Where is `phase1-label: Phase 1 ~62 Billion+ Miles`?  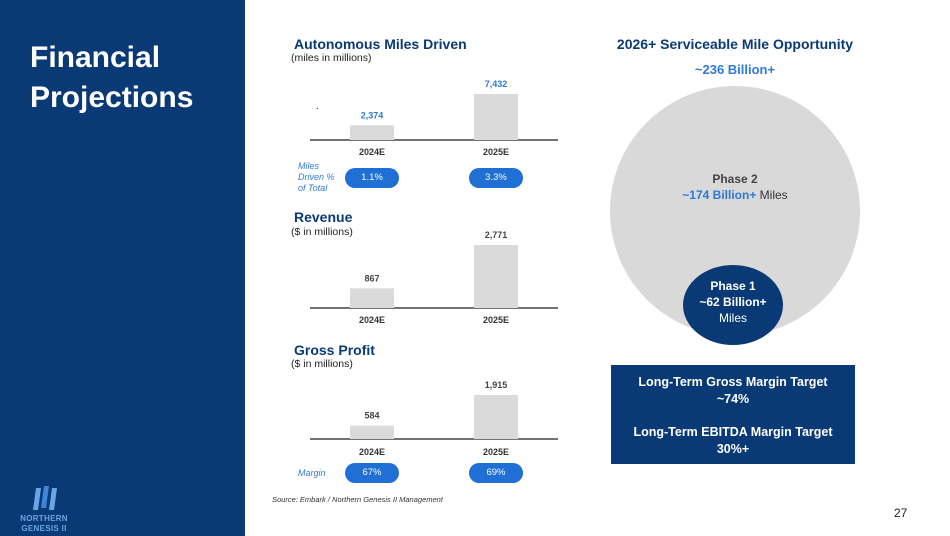 phase1-label: Phase 1 ~62 Billion+ Miles is located at coordinates (733, 302).